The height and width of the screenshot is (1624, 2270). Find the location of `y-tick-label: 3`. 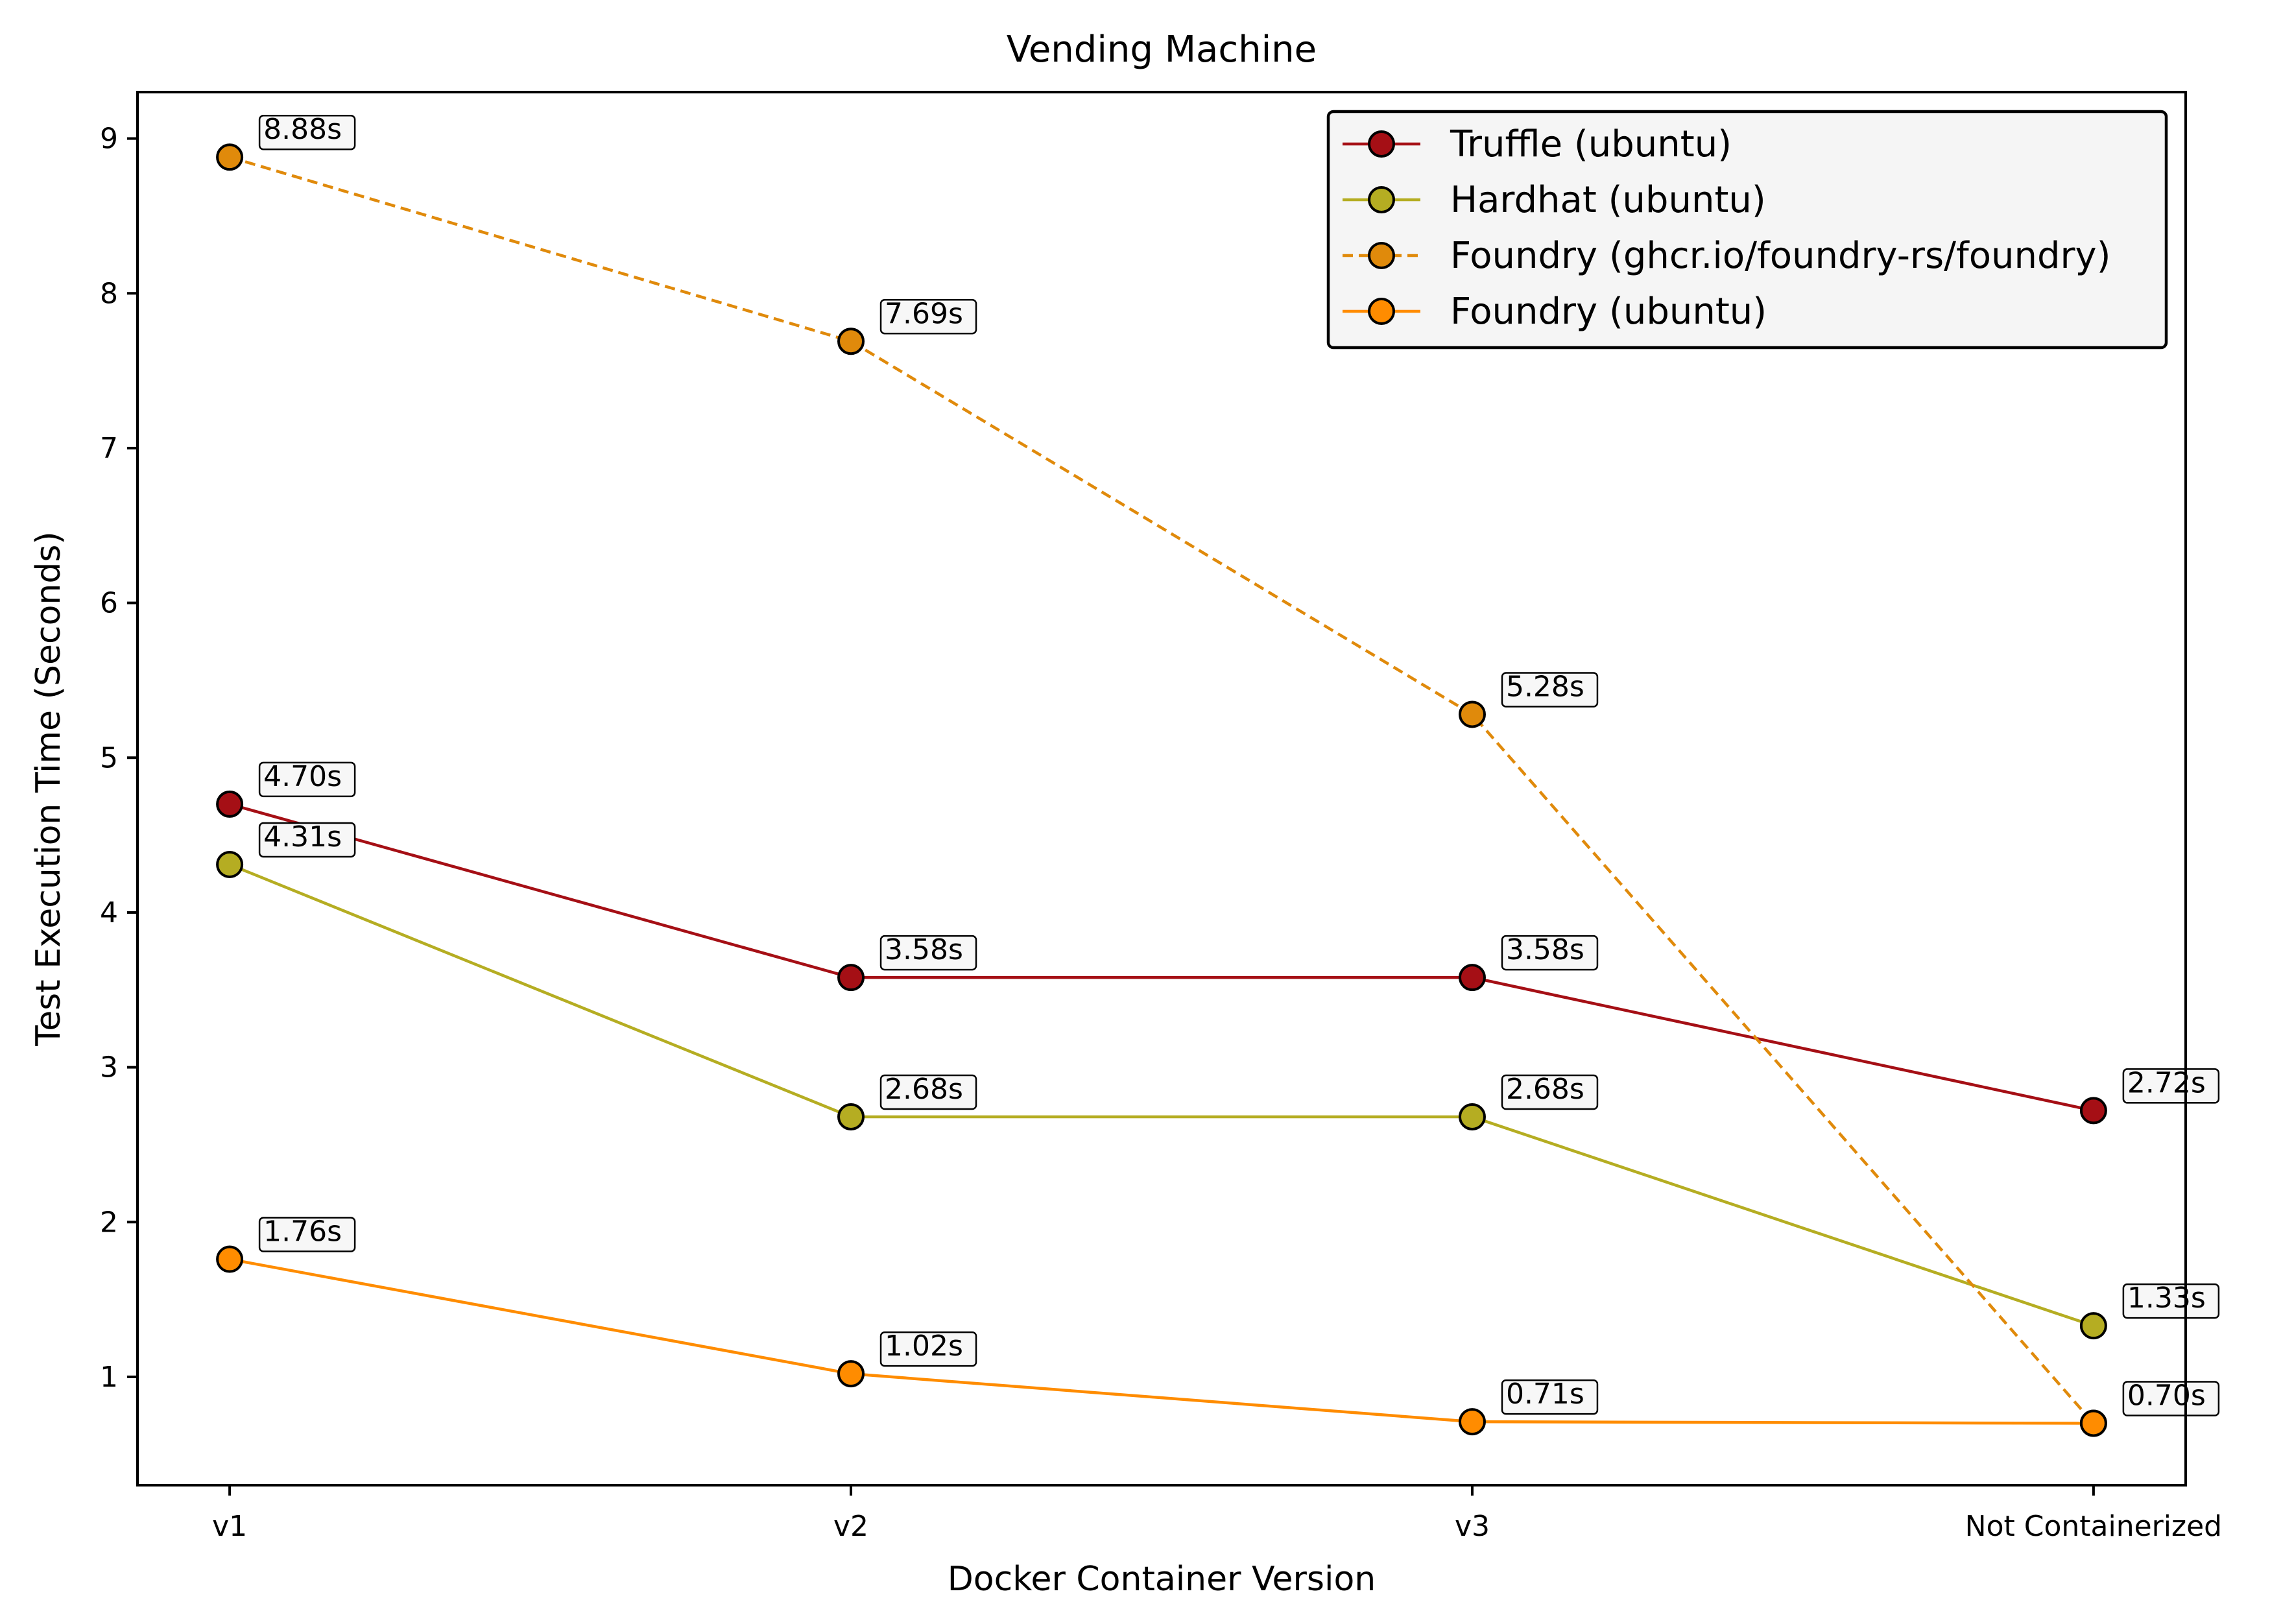

y-tick-label: 3 is located at coordinates (109, 1067).